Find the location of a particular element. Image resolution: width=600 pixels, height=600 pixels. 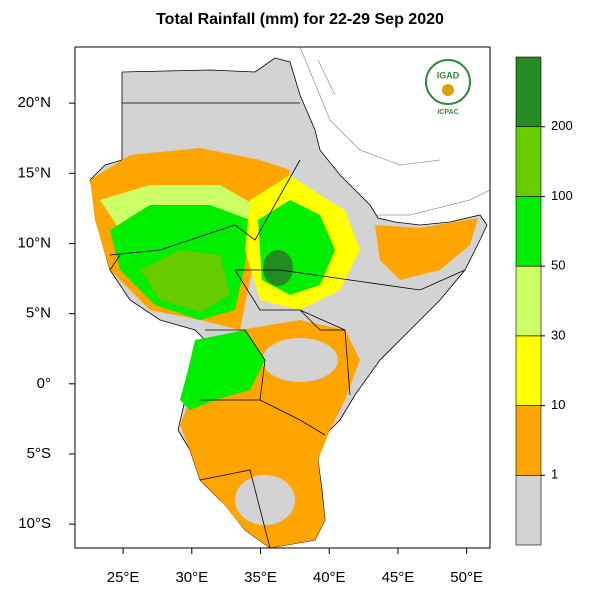

y-tick-label: 5°S is located at coordinates (39, 453).